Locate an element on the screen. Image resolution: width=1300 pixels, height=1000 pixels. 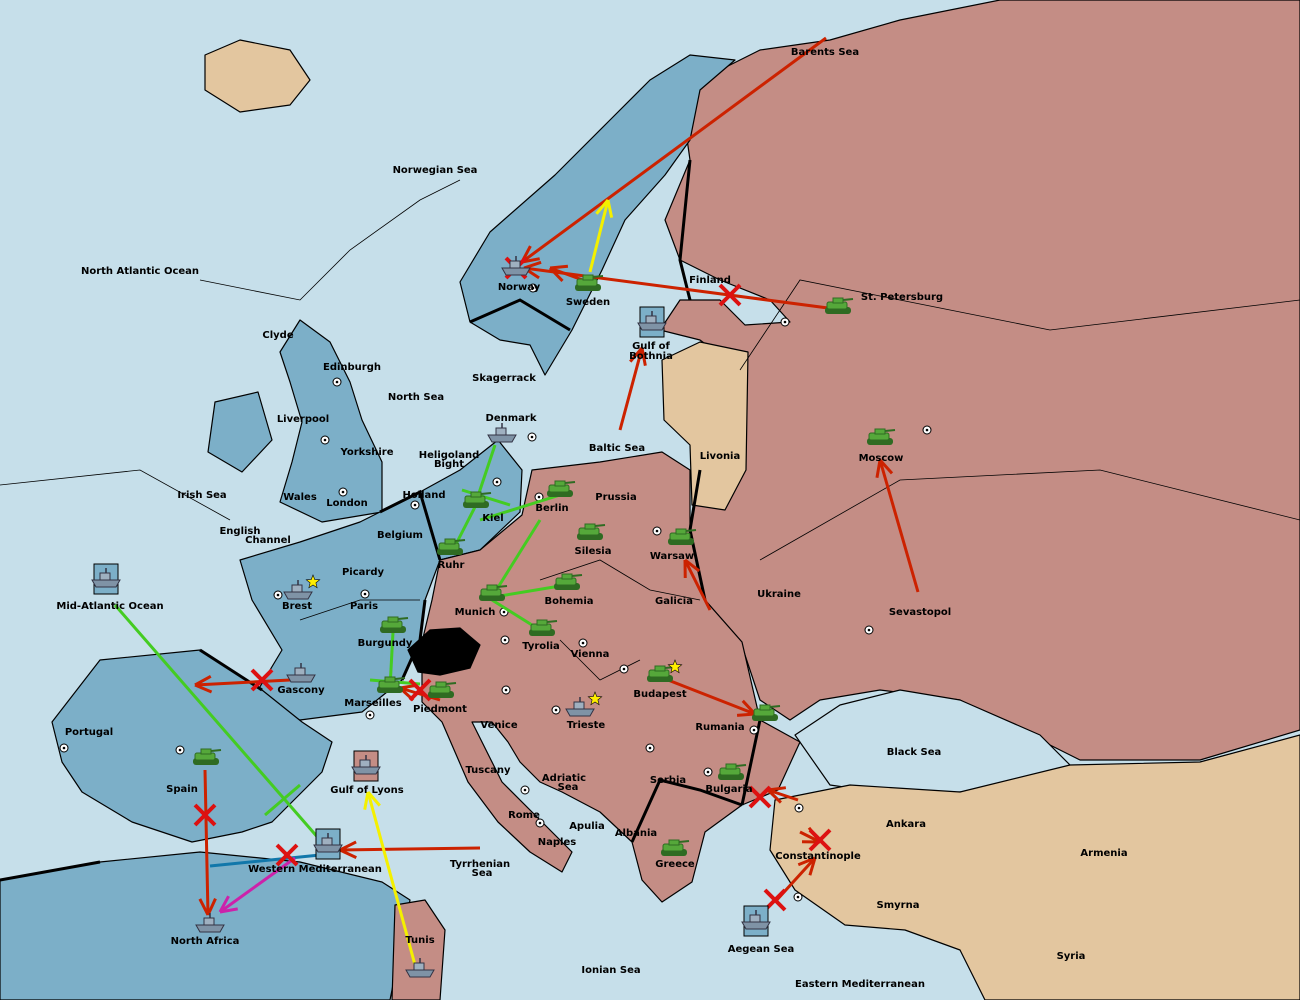
land-central-powers is located at coordinates (611, 677).